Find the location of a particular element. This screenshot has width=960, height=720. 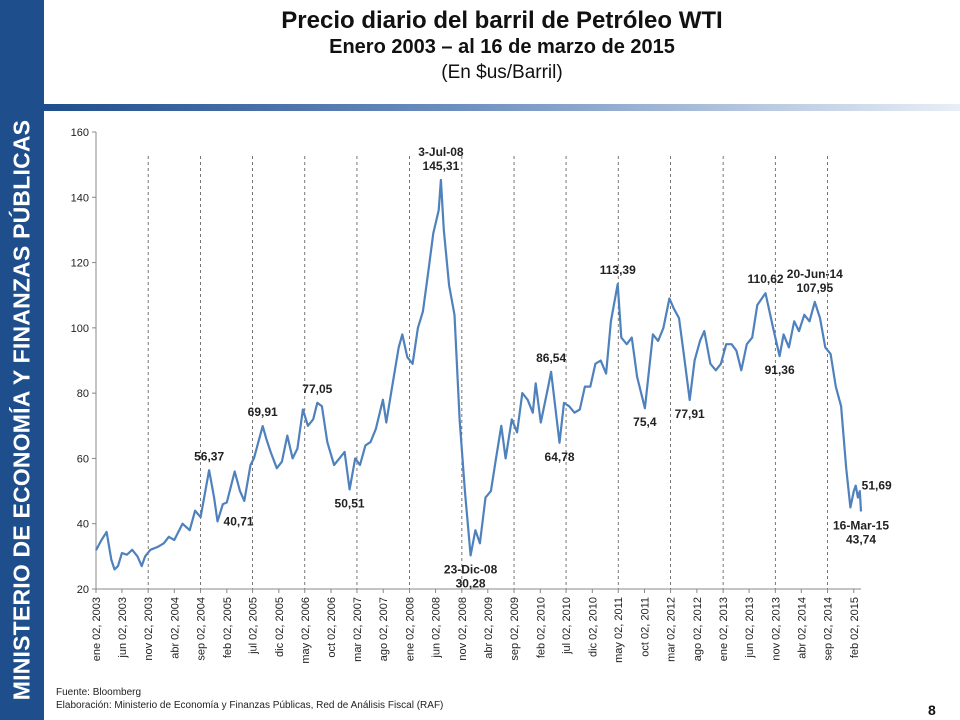

x-tick-label: feb 02, 2010 is located at coordinates (541, 627).